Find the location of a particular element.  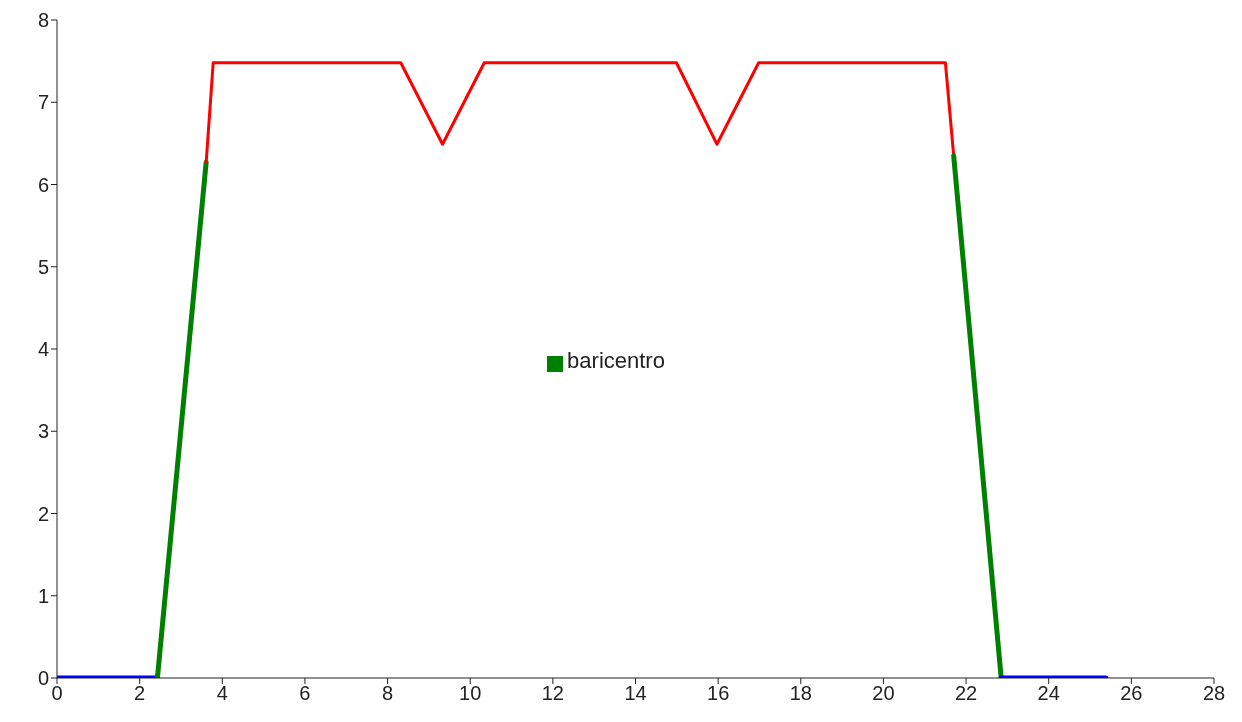

y-tick-label: 4 is located at coordinates (43, 349).